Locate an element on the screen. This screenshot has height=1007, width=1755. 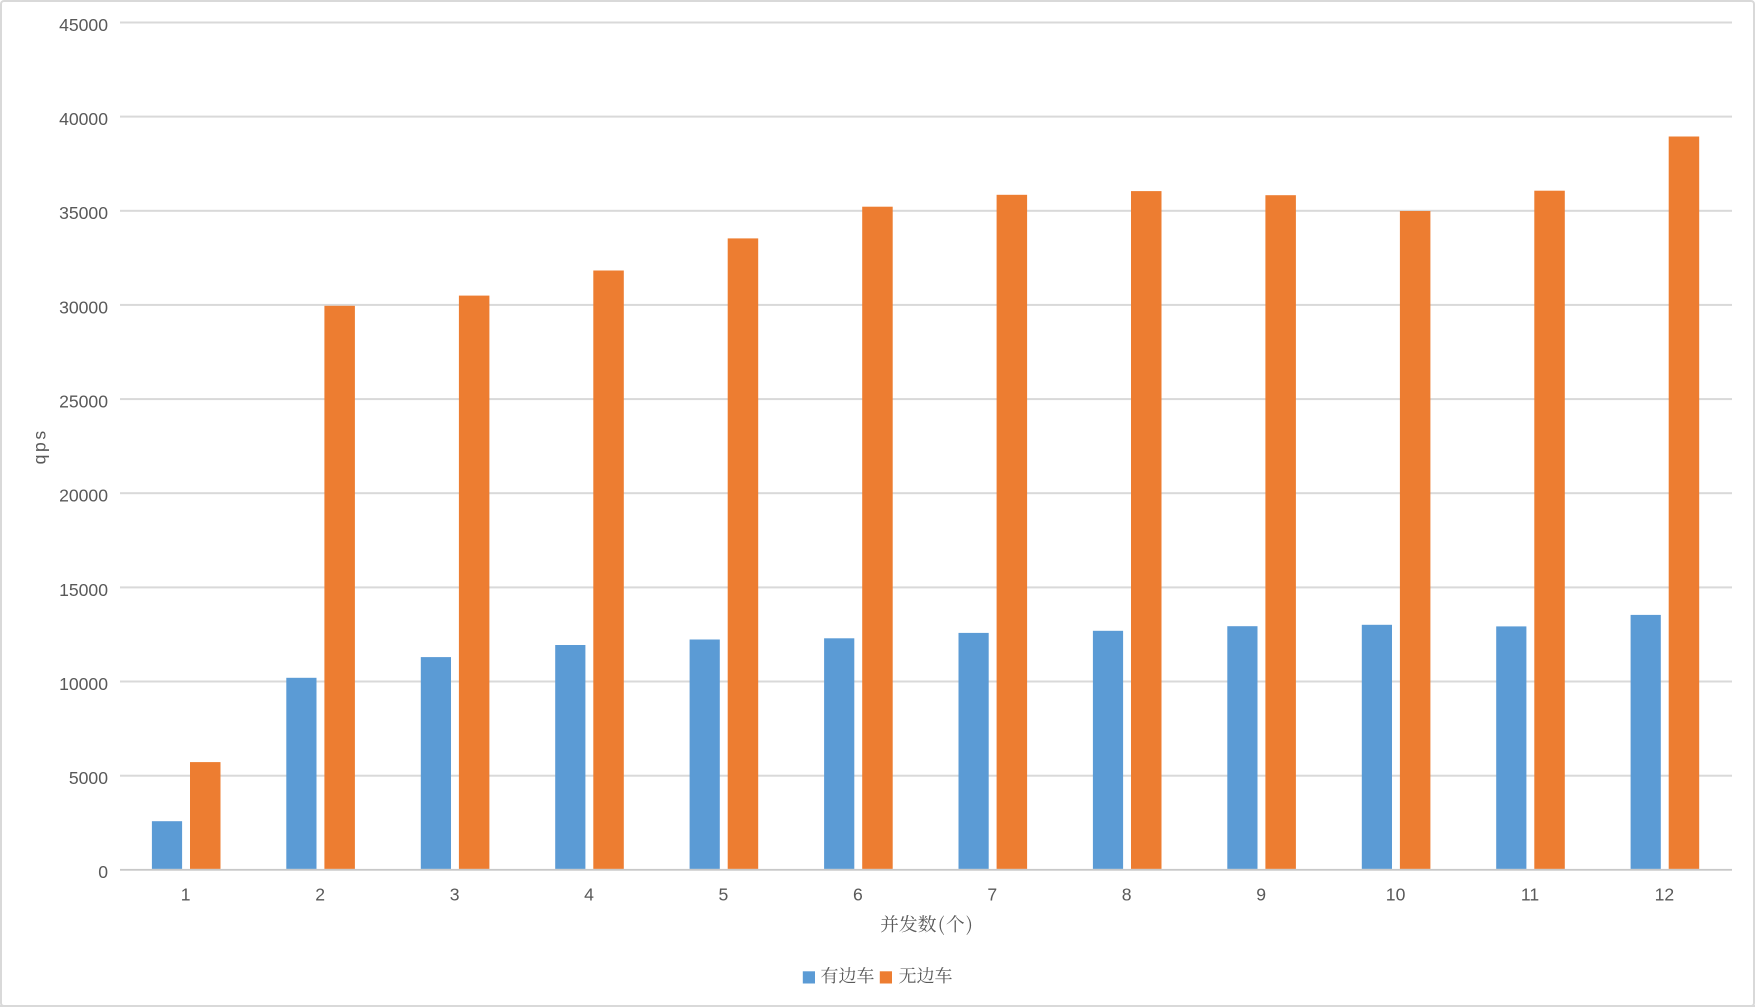
svg-text: 11 is located at coordinates (1530, 895).